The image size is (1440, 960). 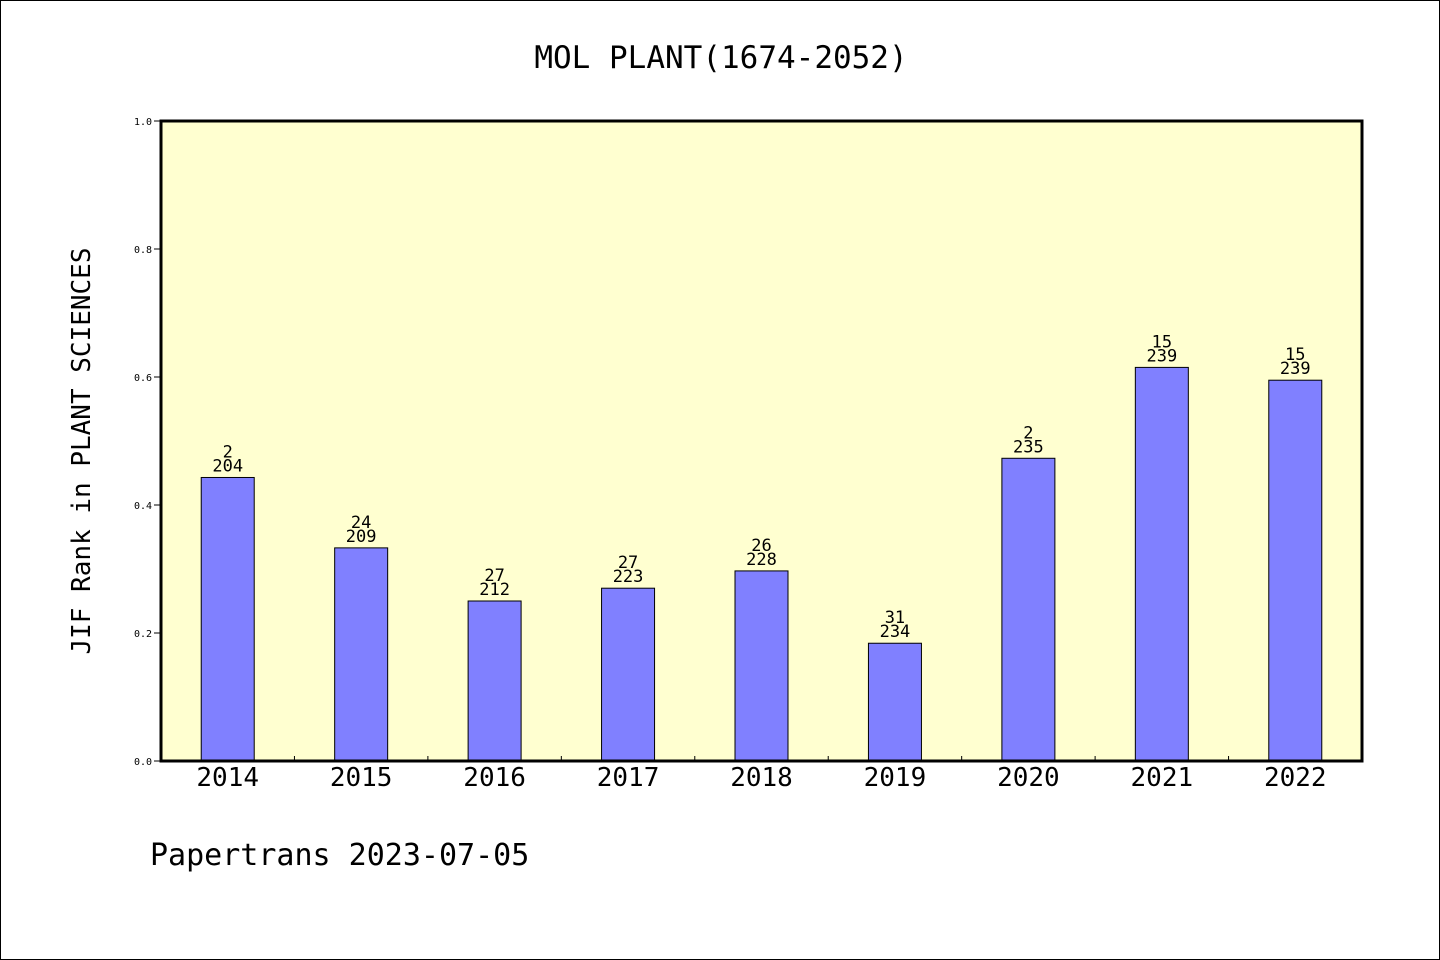 I want to click on x-tick-label: 2014, so click(x=227, y=778).